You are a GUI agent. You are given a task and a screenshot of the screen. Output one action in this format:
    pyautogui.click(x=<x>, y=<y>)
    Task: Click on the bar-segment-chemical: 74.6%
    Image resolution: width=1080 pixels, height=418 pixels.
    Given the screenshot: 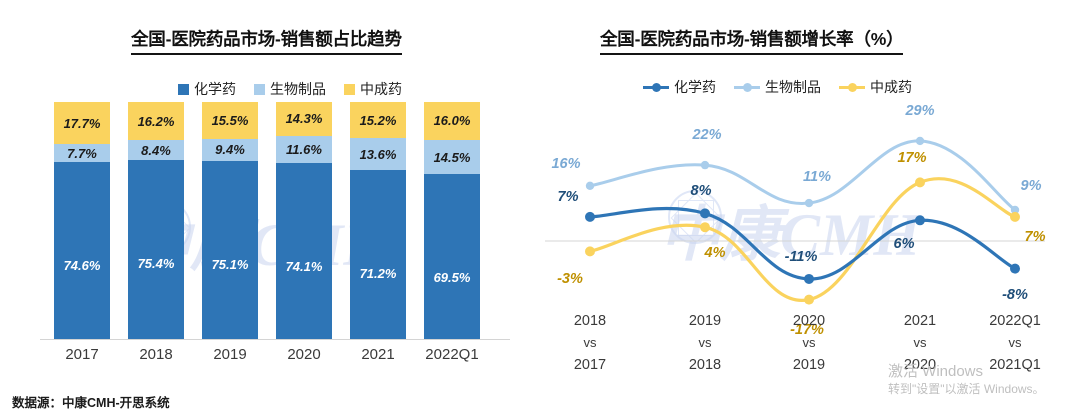 What is the action you would take?
    pyautogui.click(x=82, y=250)
    